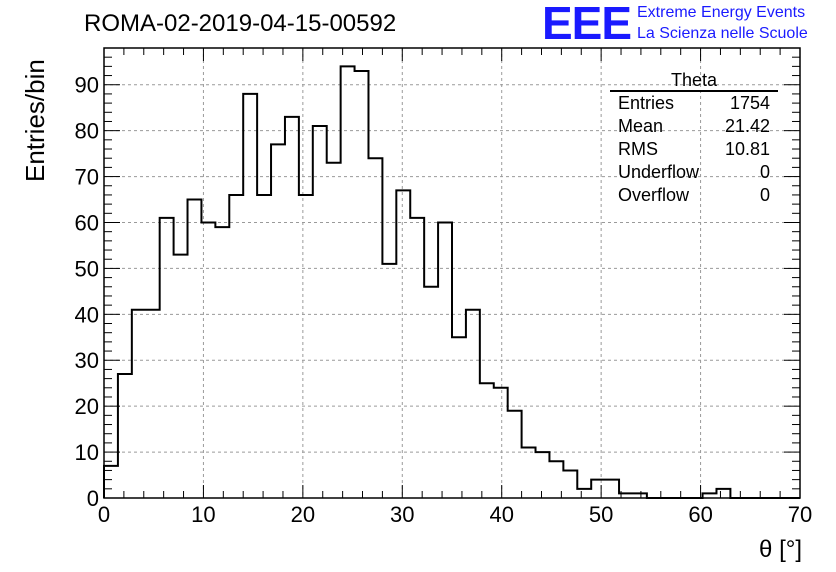 The height and width of the screenshot is (572, 836). What do you see at coordinates (747, 126) in the screenshot?
I see `stats-value: 21.42` at bounding box center [747, 126].